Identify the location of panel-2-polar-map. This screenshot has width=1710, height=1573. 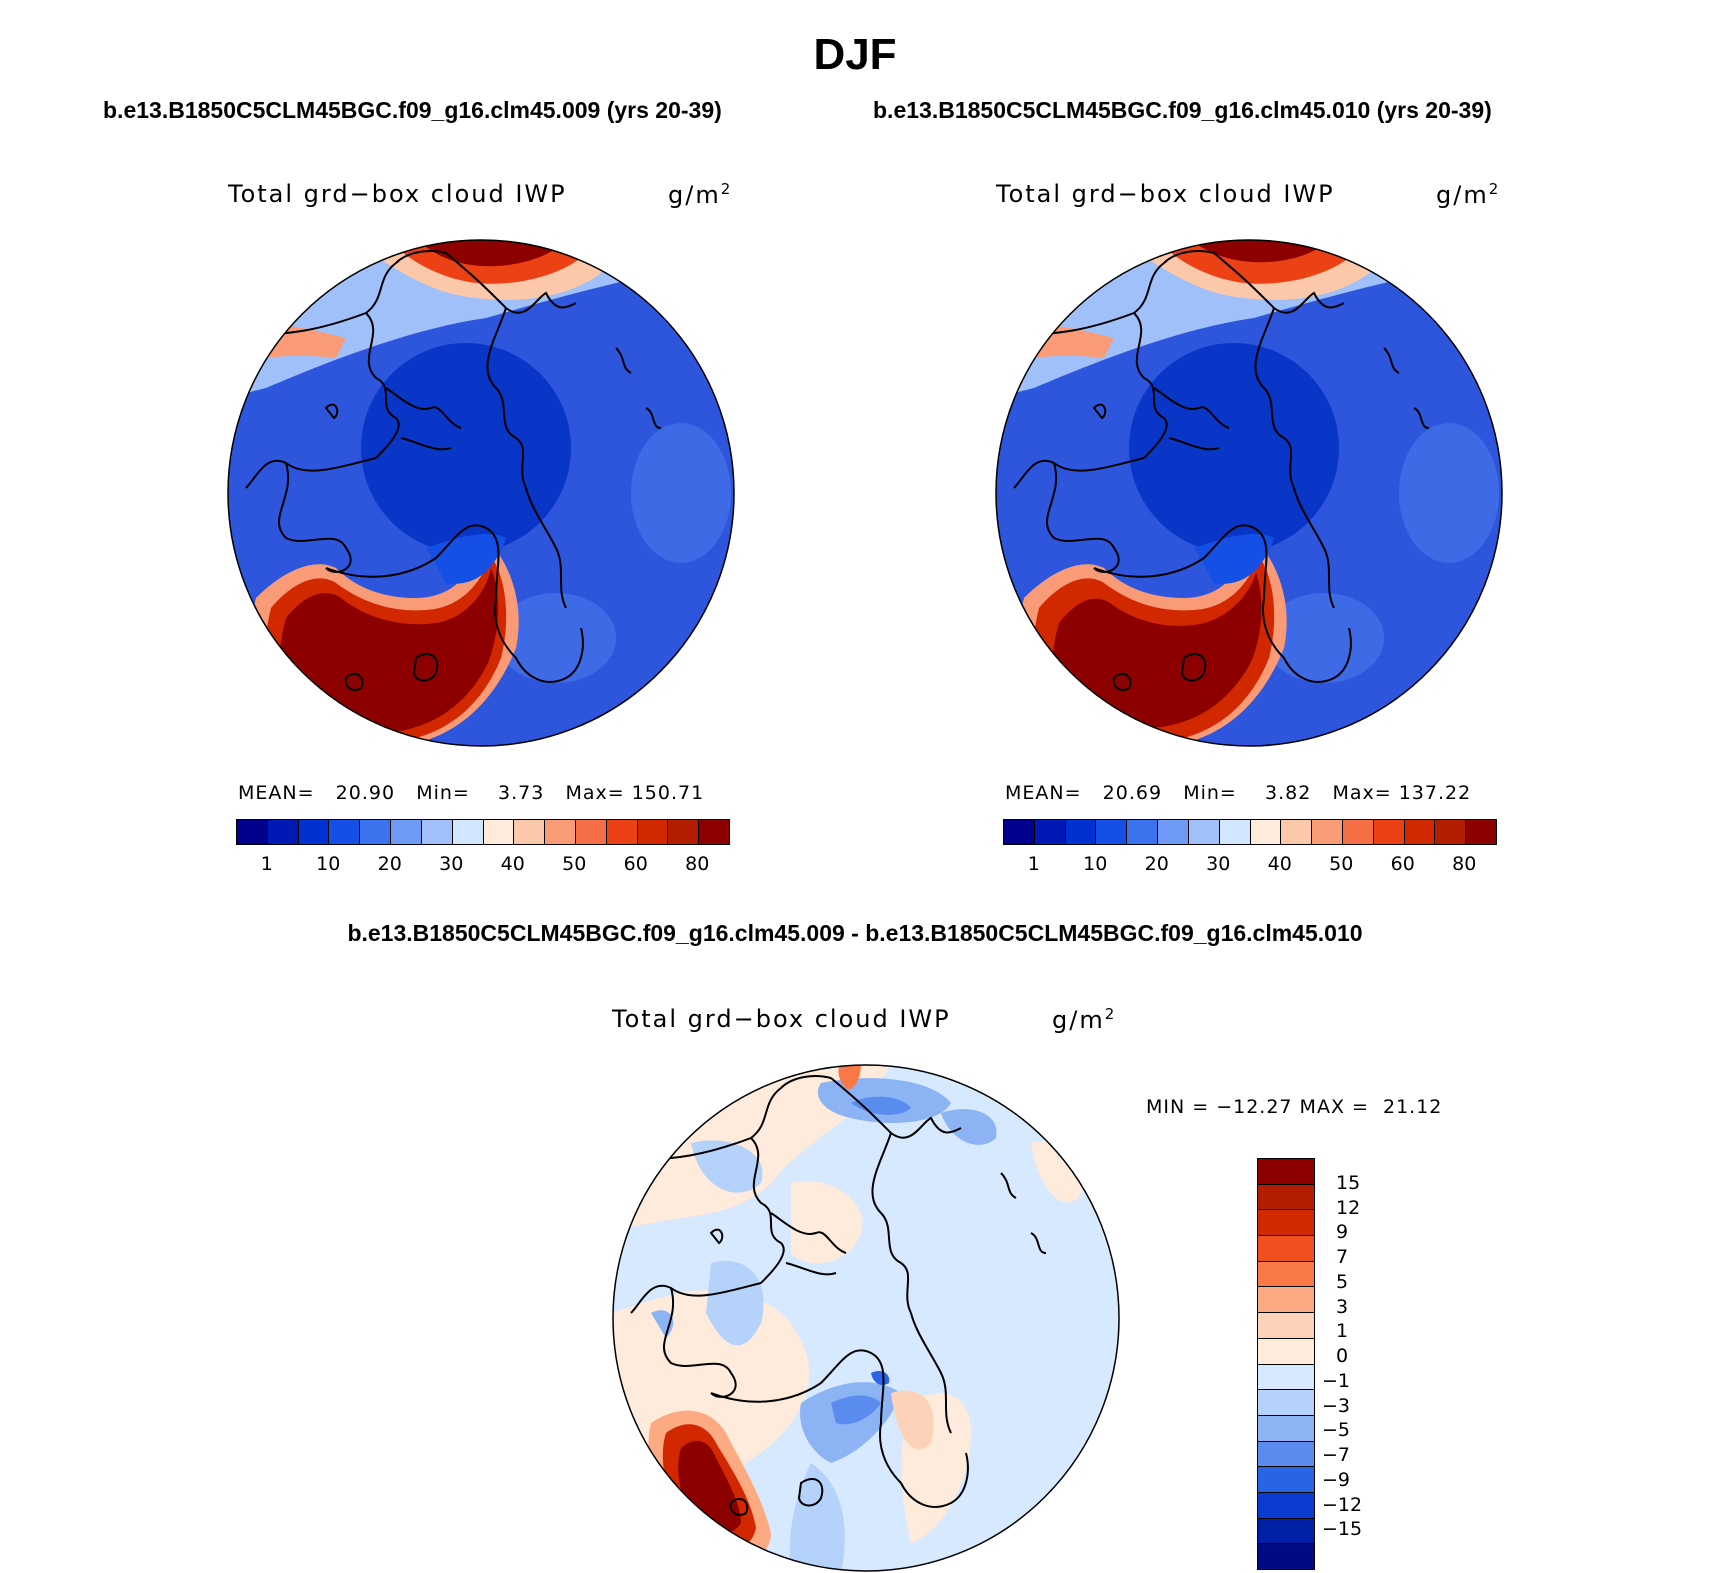
(1249, 493).